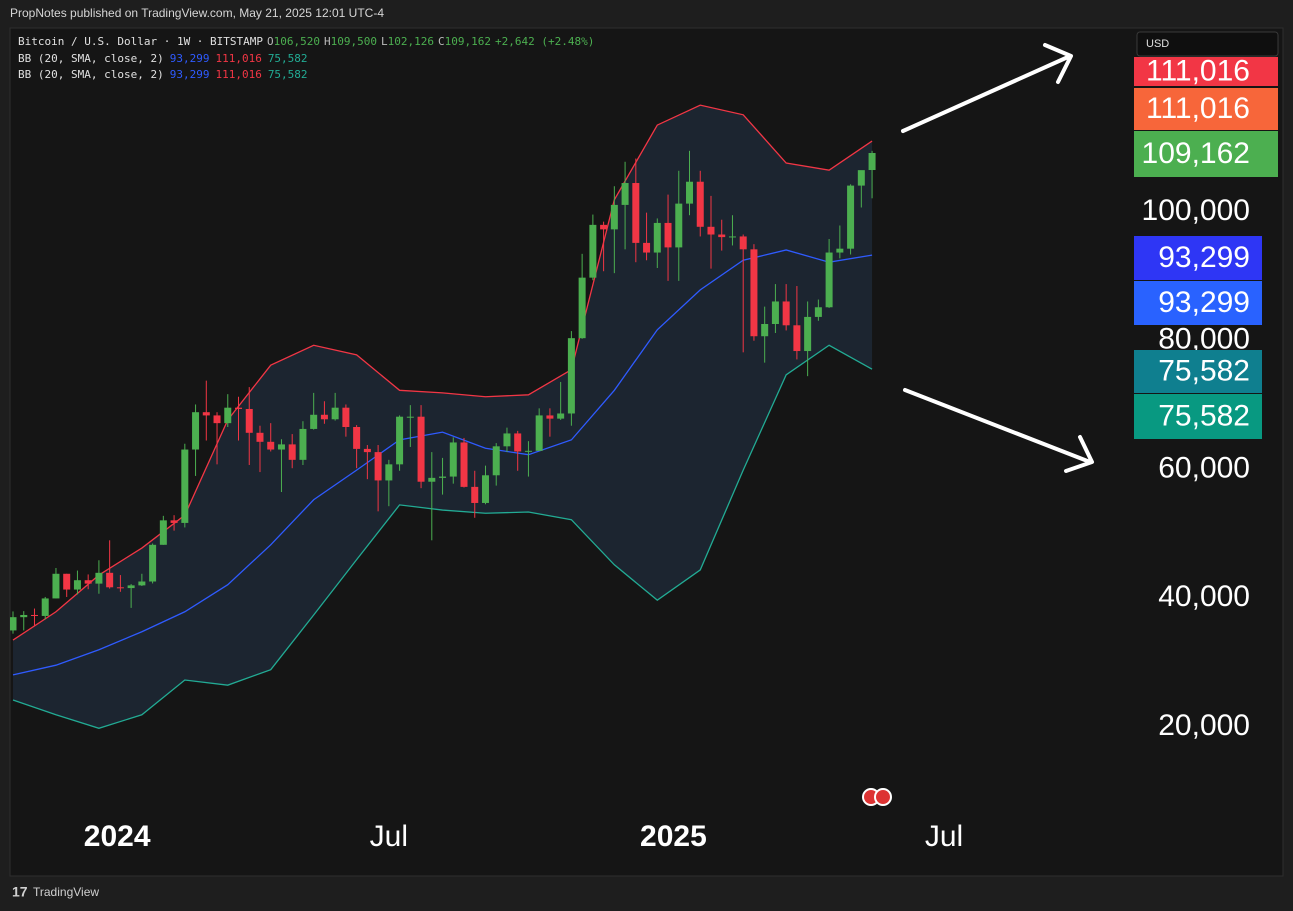 This screenshot has width=1293, height=911. Describe the element at coordinates (998, 430) in the screenshot. I see `arrow-down` at that location.